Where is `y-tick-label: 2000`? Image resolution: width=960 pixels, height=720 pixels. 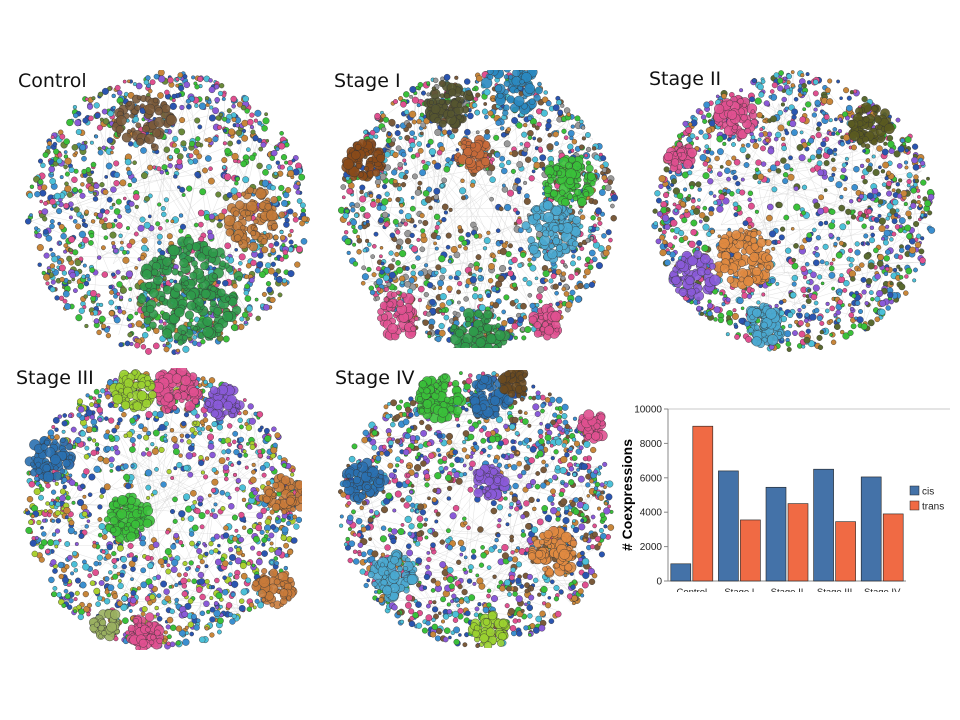
y-tick-label: 2000 is located at coordinates (651, 547).